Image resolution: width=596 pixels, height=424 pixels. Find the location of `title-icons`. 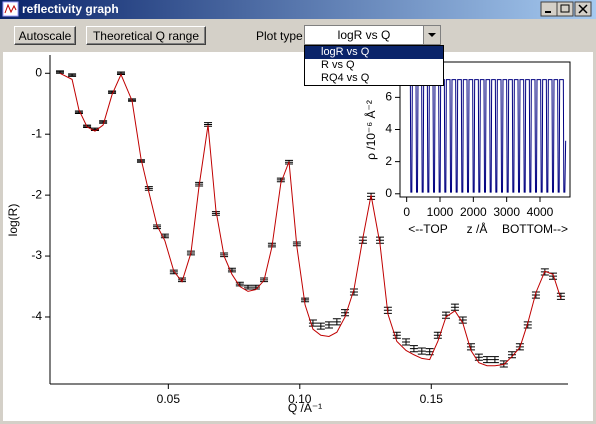

title-icons is located at coordinates (297, 9).